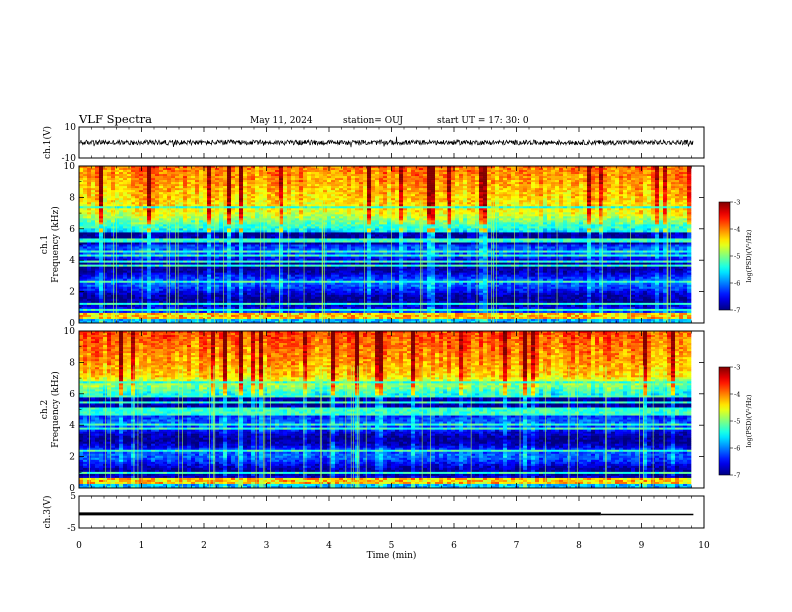 Image resolution: width=792 pixels, height=612 pixels. What do you see at coordinates (47, 142) in the screenshot?
I see `ch1-waveform-ylabel: ch.1(V)` at bounding box center [47, 142].